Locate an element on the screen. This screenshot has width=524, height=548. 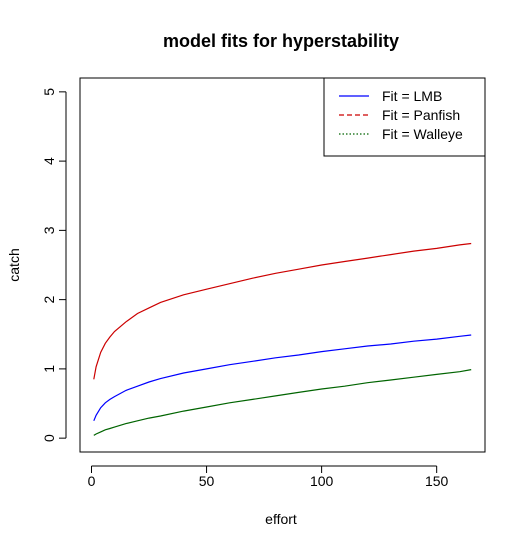
legend-label: Fit = LMB is located at coordinates (412, 96).